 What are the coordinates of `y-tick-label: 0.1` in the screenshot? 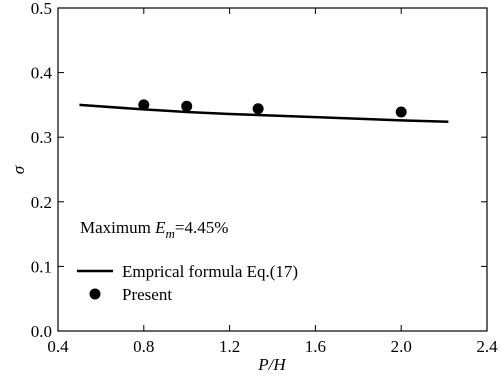 It's located at (41, 266).